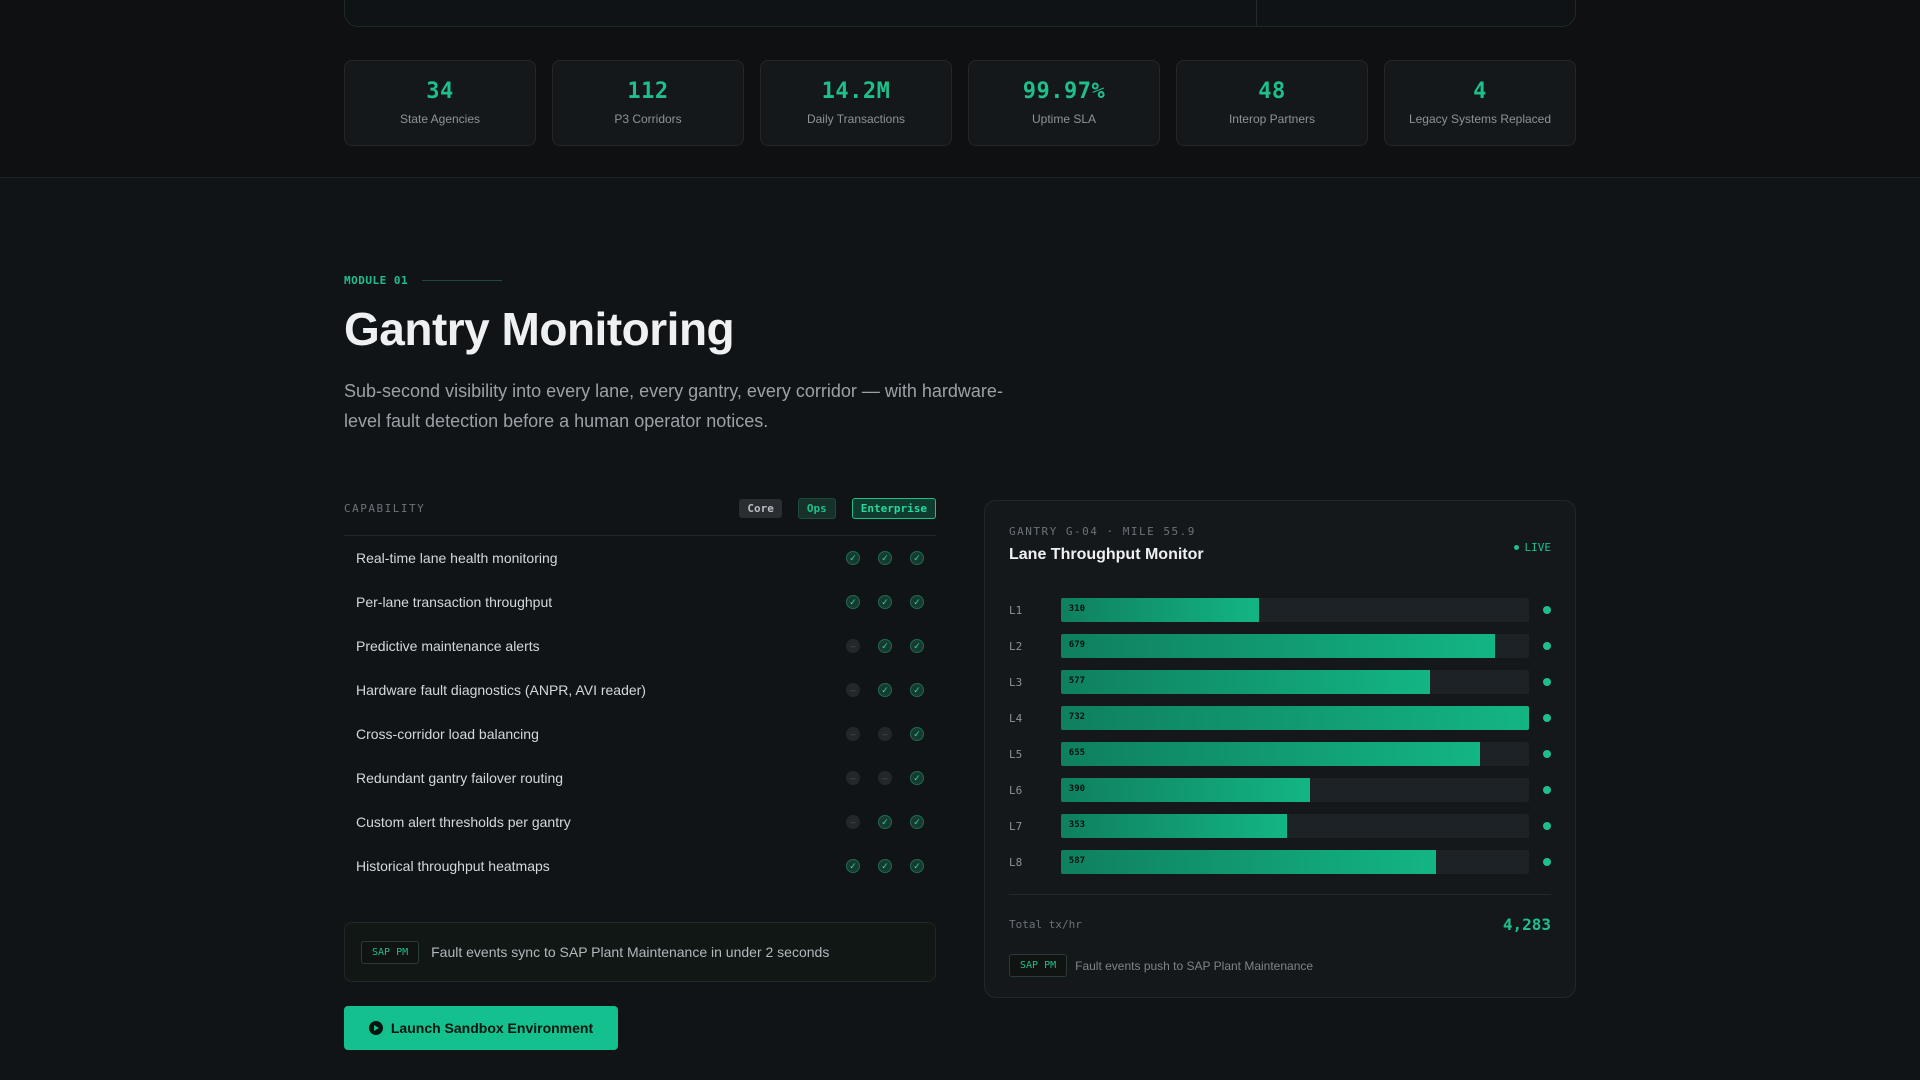 Image resolution: width=1920 pixels, height=1080 pixels. I want to click on lane-label: L4, so click(1016, 718).